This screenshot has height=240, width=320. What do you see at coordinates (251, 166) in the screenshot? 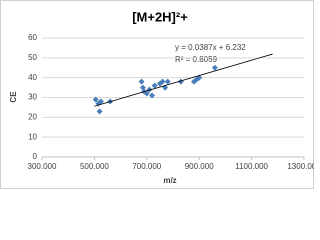
I see `x-tick-label: 1100.000` at bounding box center [251, 166].